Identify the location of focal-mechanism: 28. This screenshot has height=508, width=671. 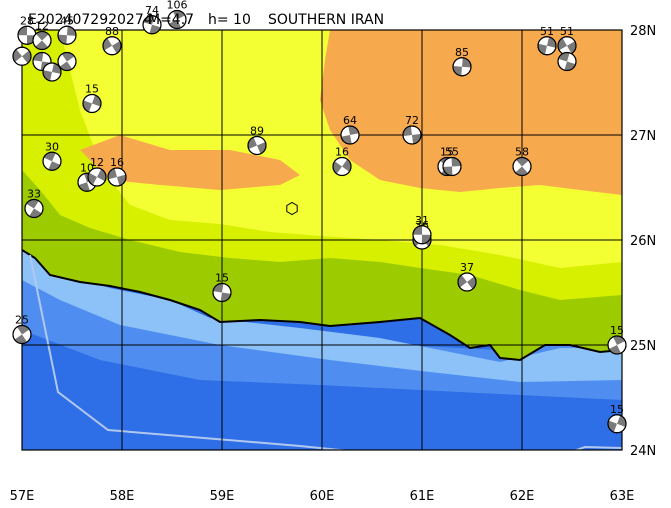
(27, 29).